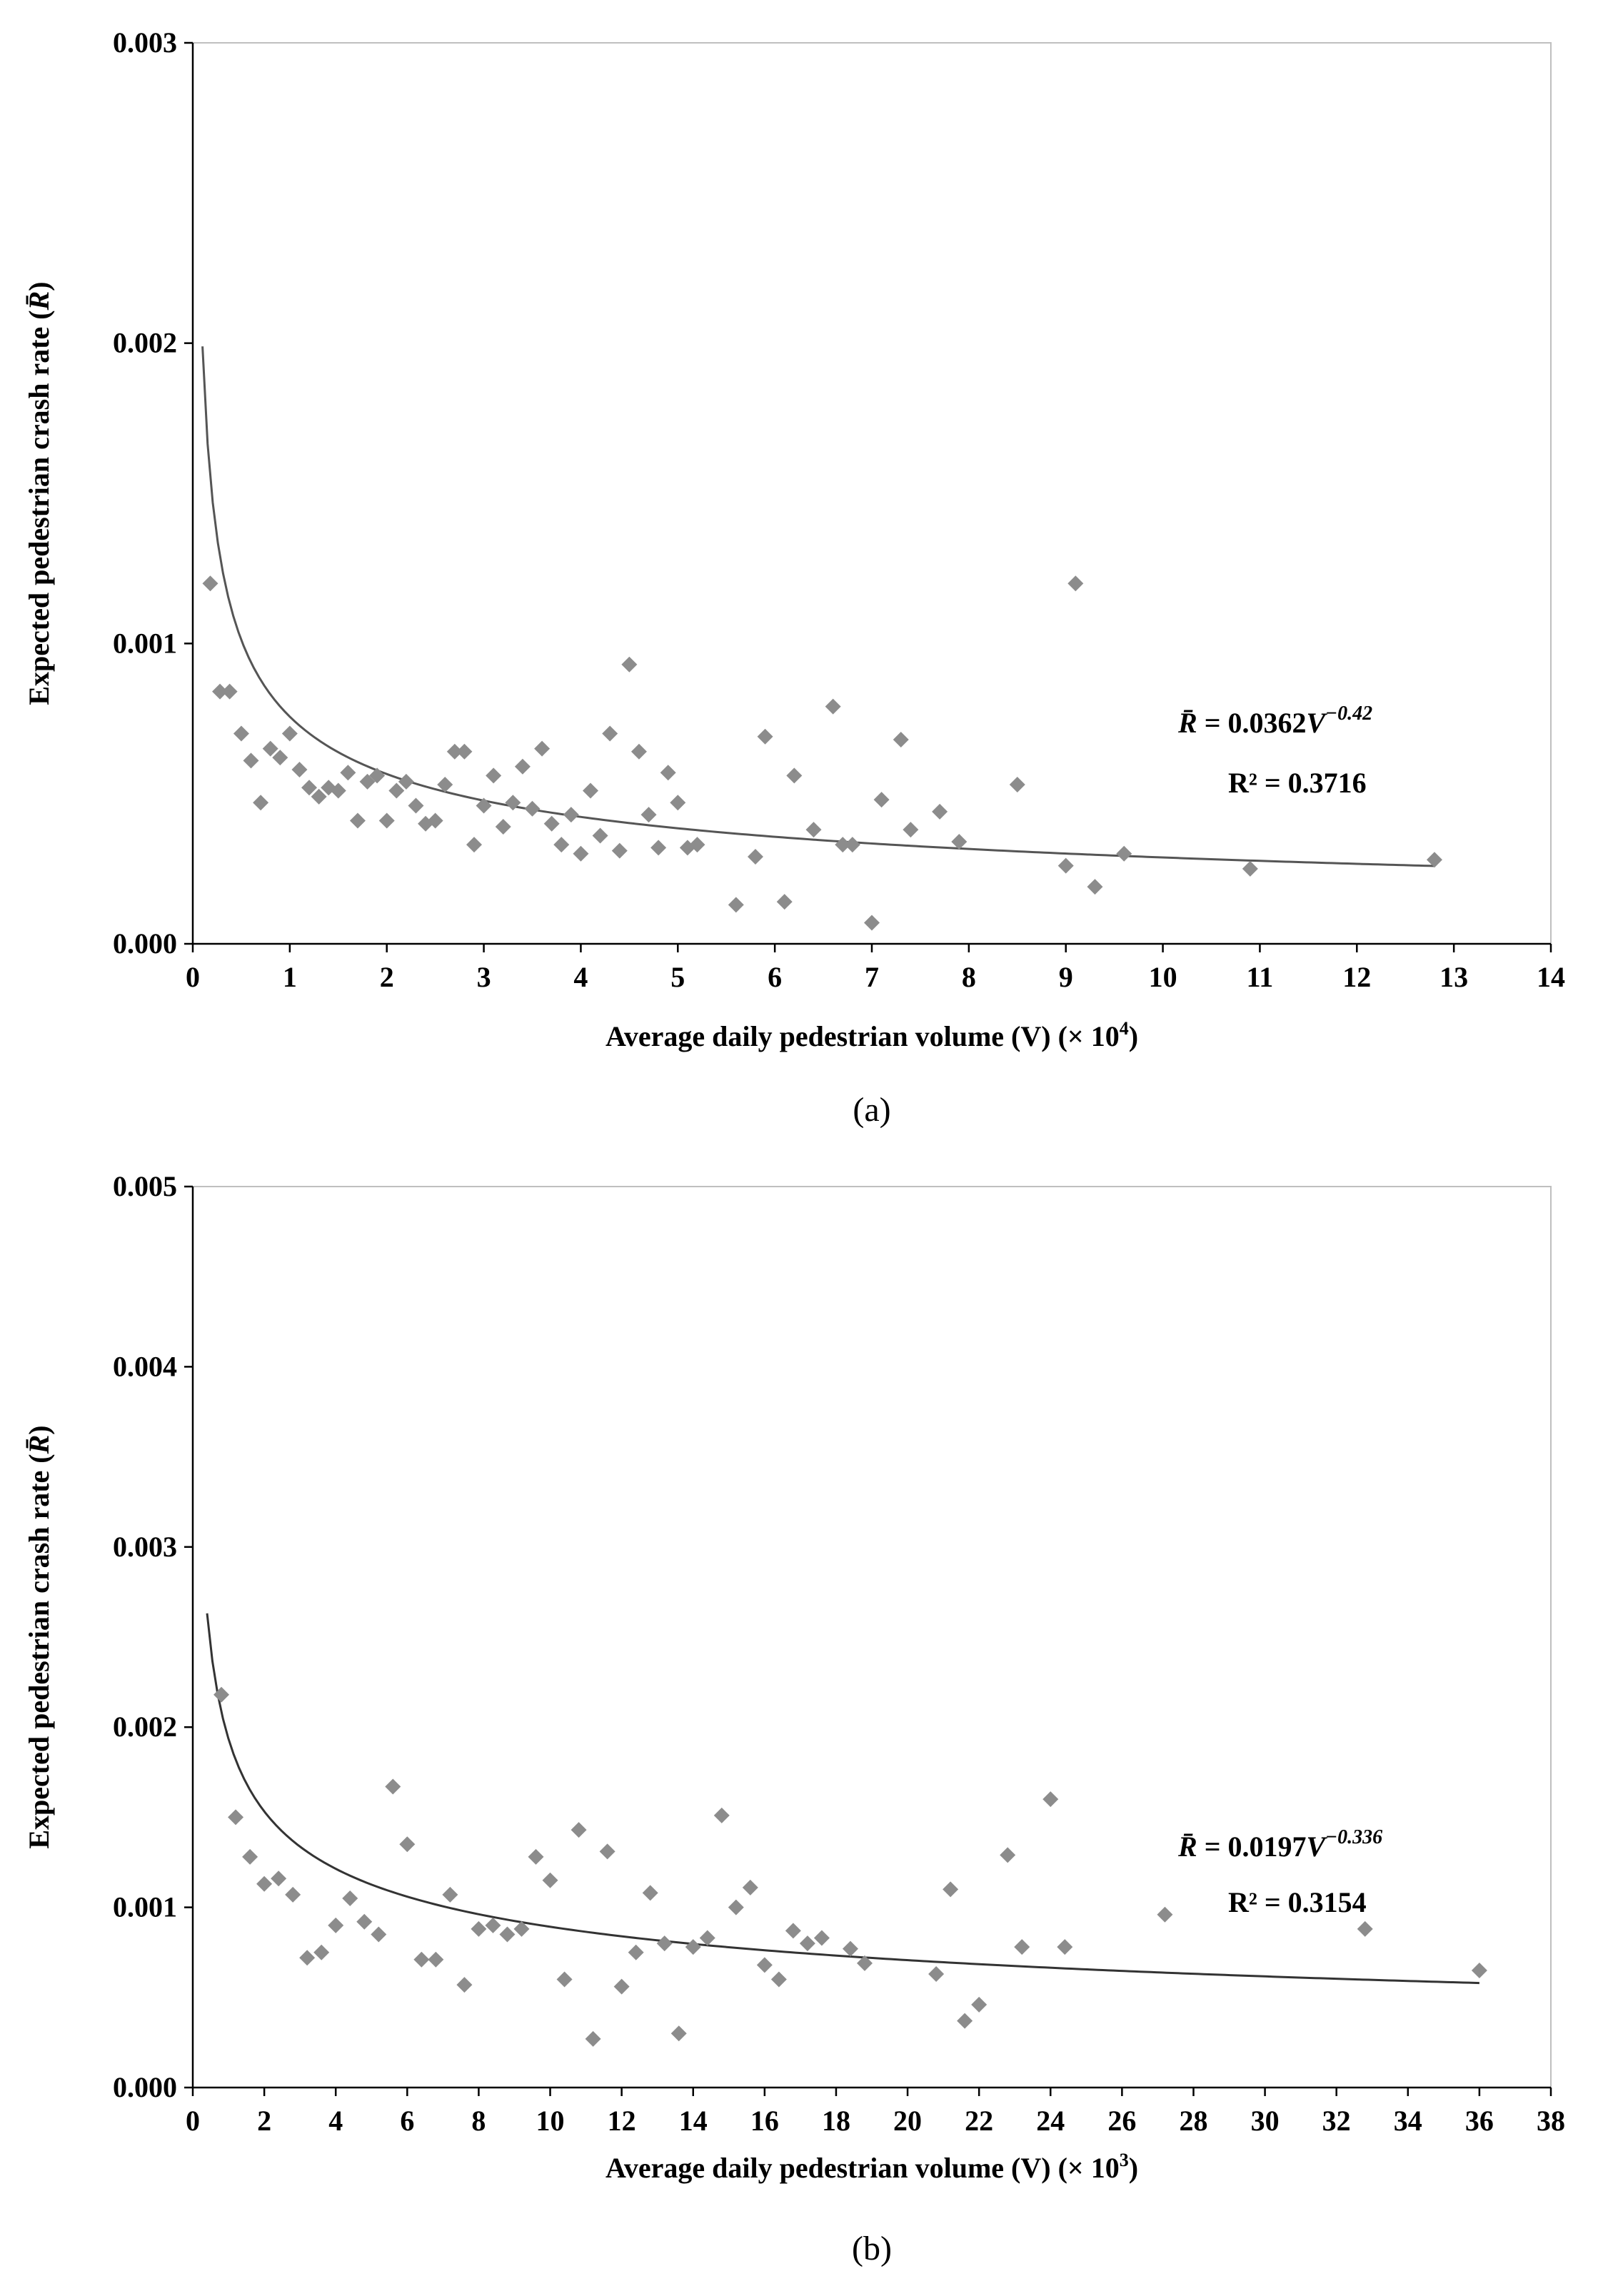 Image resolution: width=1608 pixels, height=2296 pixels. Describe the element at coordinates (290, 977) in the screenshot. I see `x-tick-label: 1` at that location.